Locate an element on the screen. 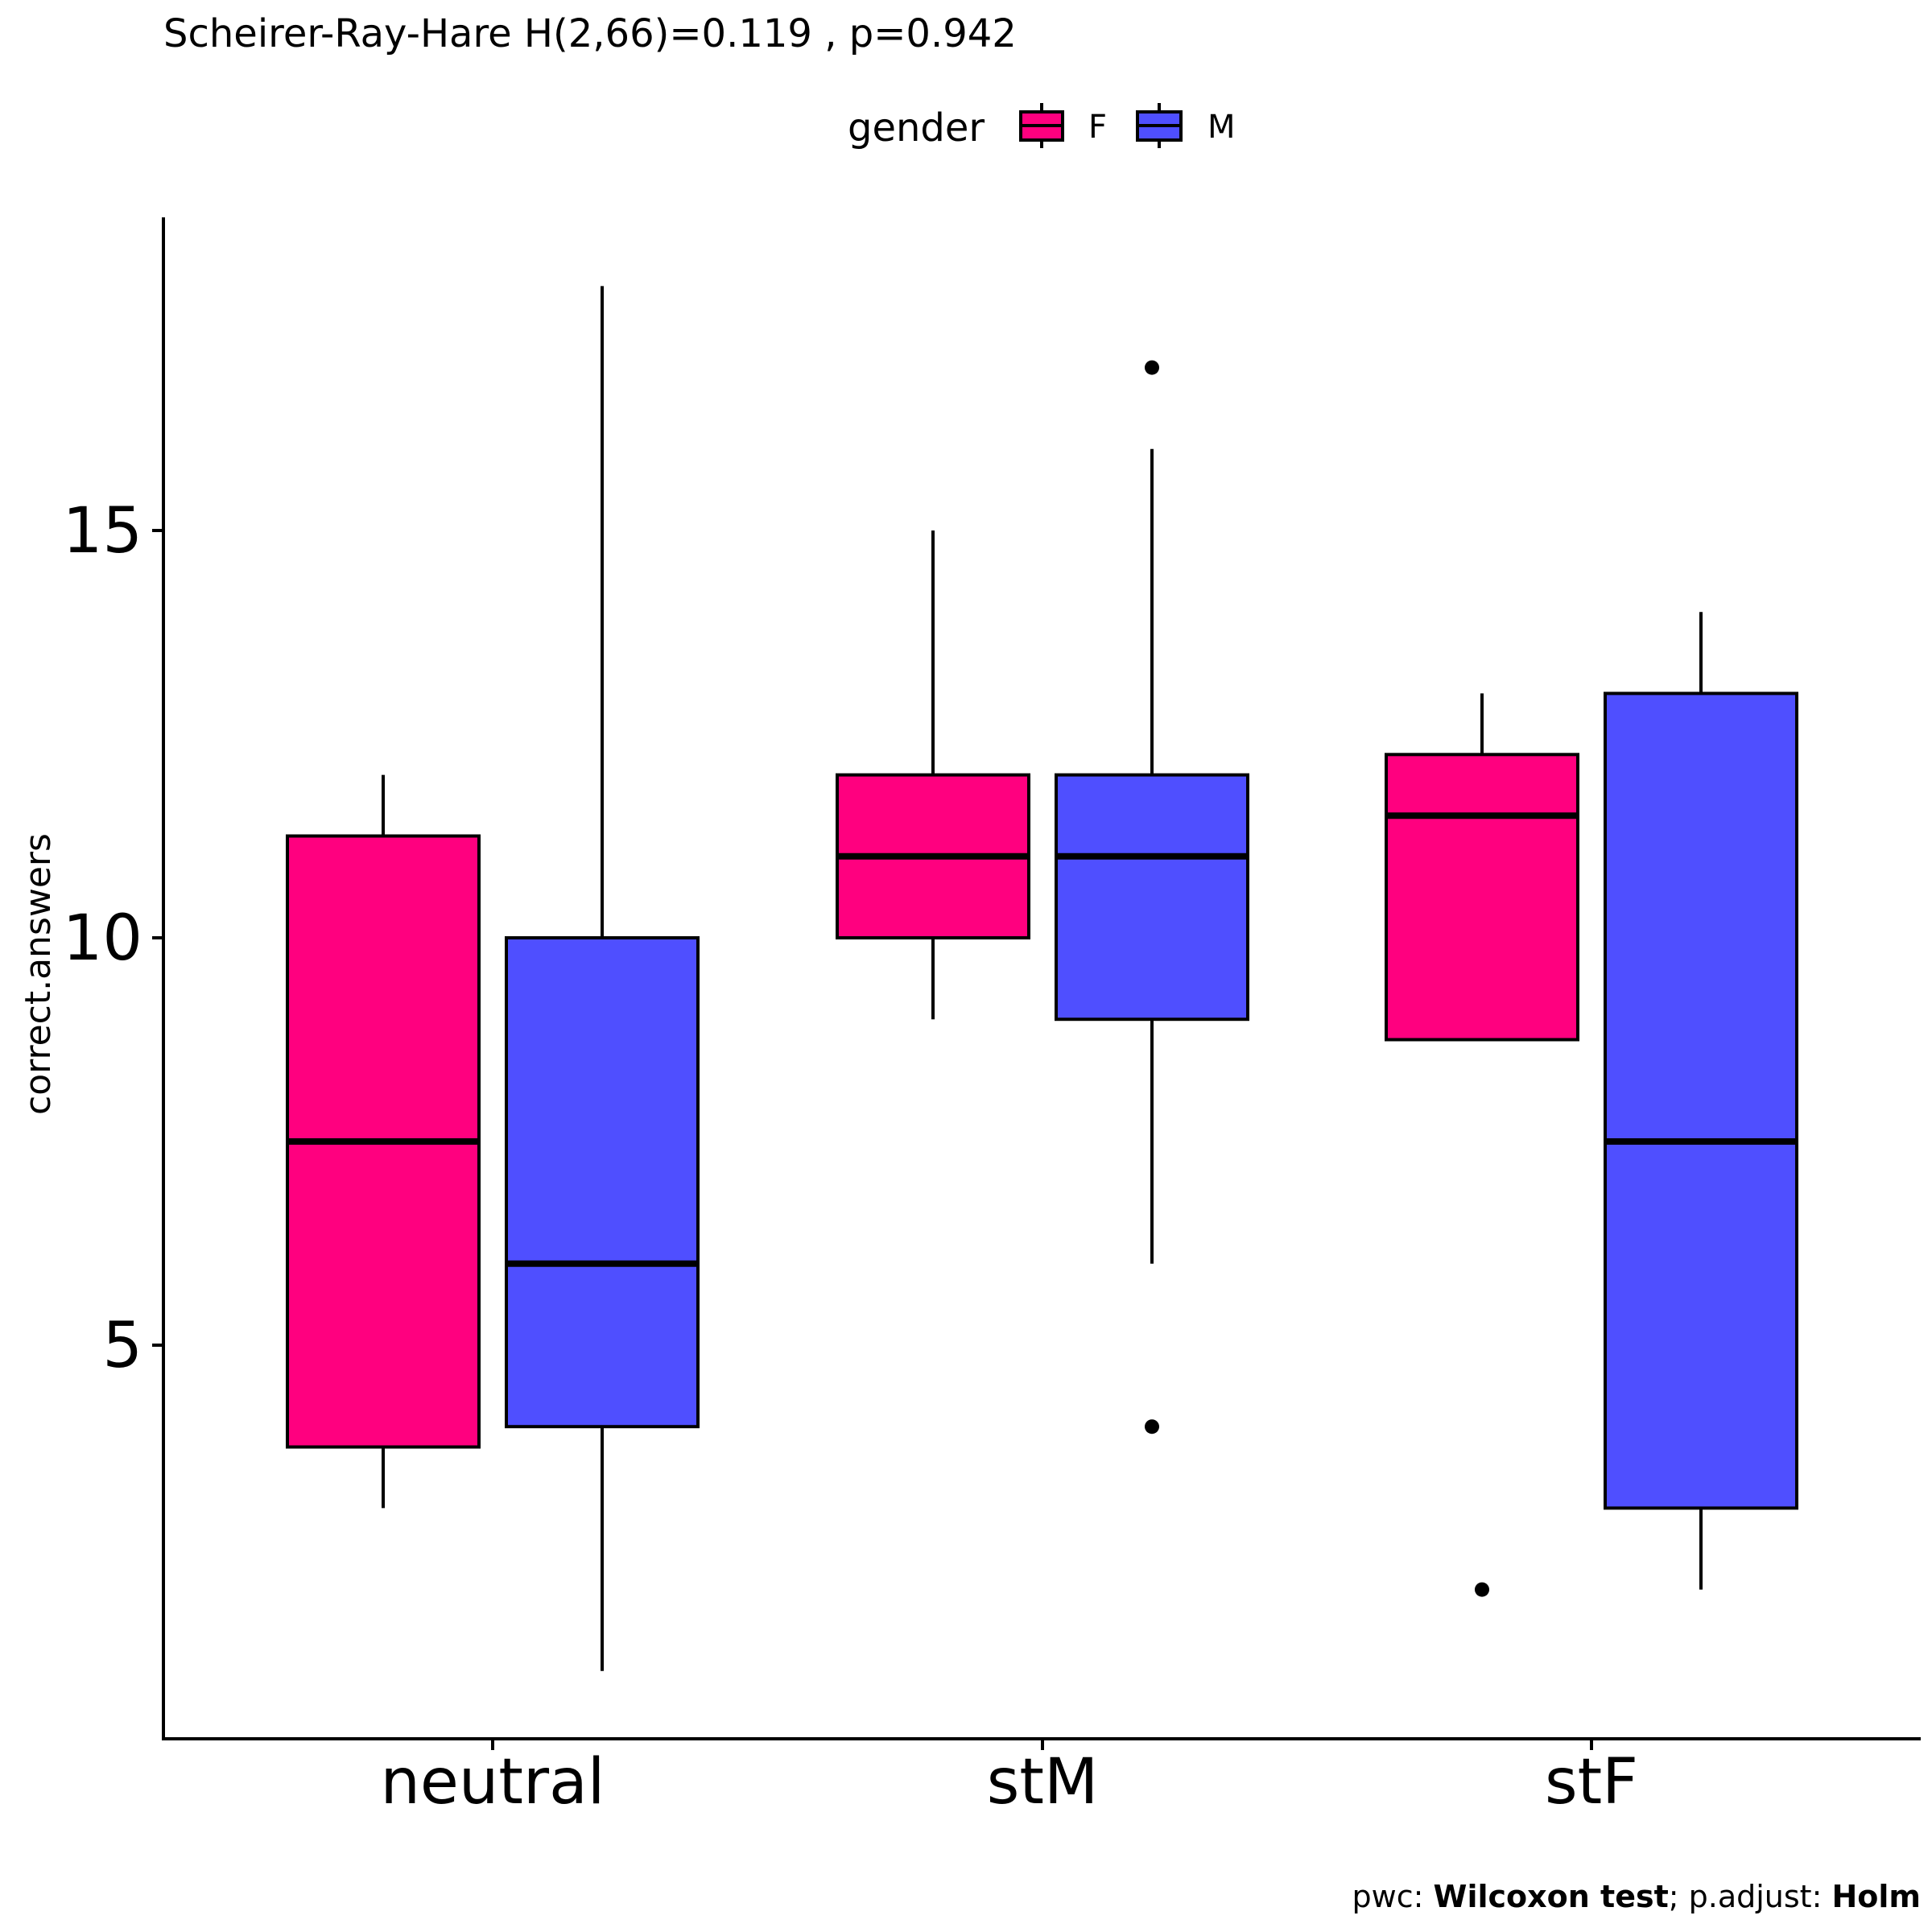 This screenshot has height=1932, width=1932. x-tick-label-stf: stF is located at coordinates (1591, 1782).